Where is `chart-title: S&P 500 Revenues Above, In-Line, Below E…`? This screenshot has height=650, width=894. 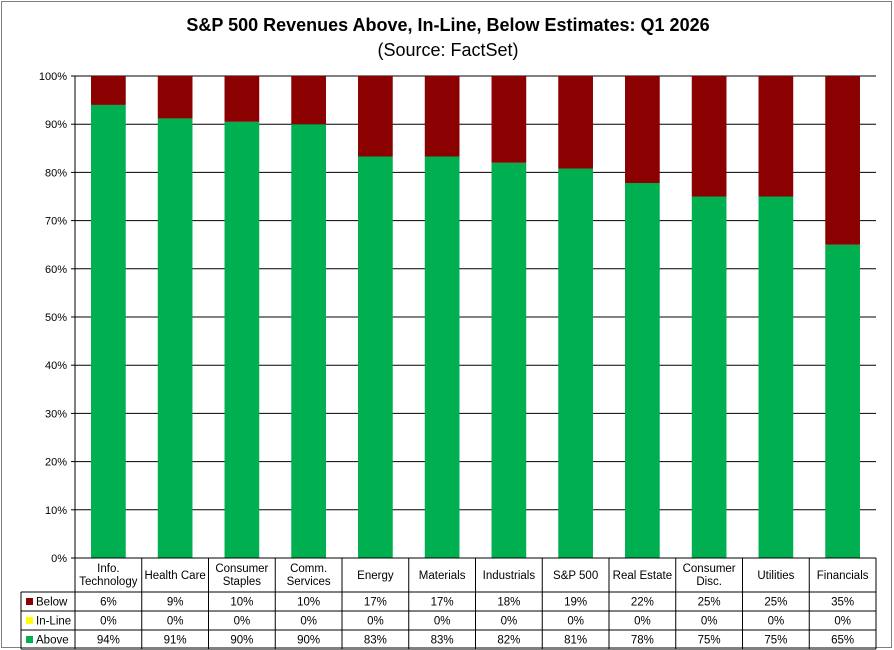
chart-title: S&P 500 Revenues Above, In-Line, Below E… is located at coordinates (448, 25).